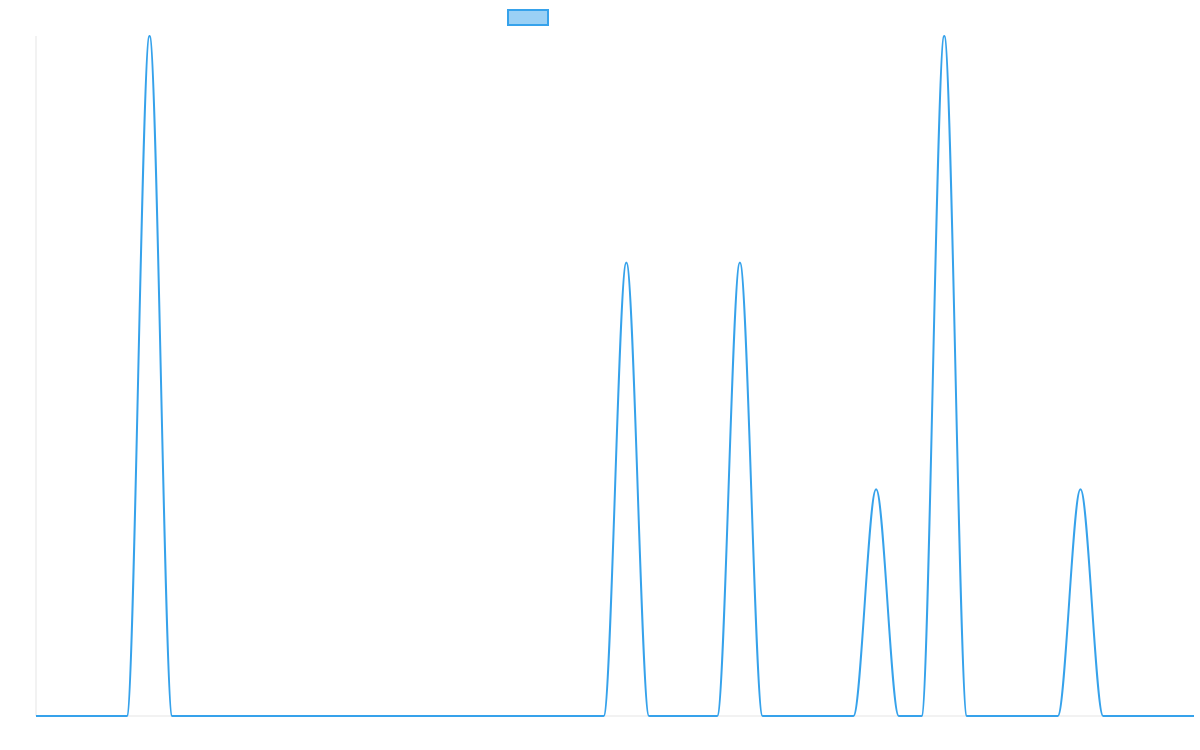  I want to click on legend, so click(528, 17).